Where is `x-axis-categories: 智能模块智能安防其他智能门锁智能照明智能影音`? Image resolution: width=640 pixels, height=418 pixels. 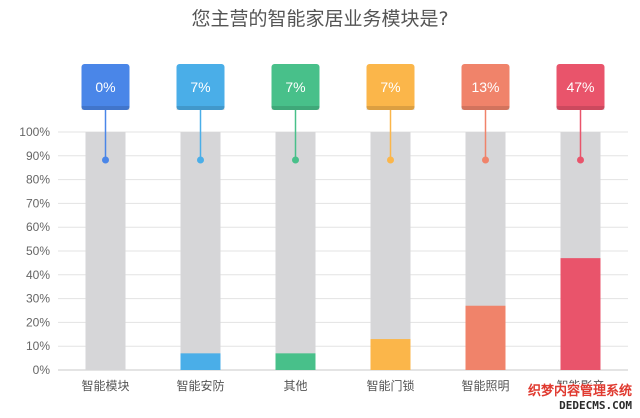 x-axis-categories: 智能模块智能安防其他智能门锁智能照明智能影音 is located at coordinates (342, 385).